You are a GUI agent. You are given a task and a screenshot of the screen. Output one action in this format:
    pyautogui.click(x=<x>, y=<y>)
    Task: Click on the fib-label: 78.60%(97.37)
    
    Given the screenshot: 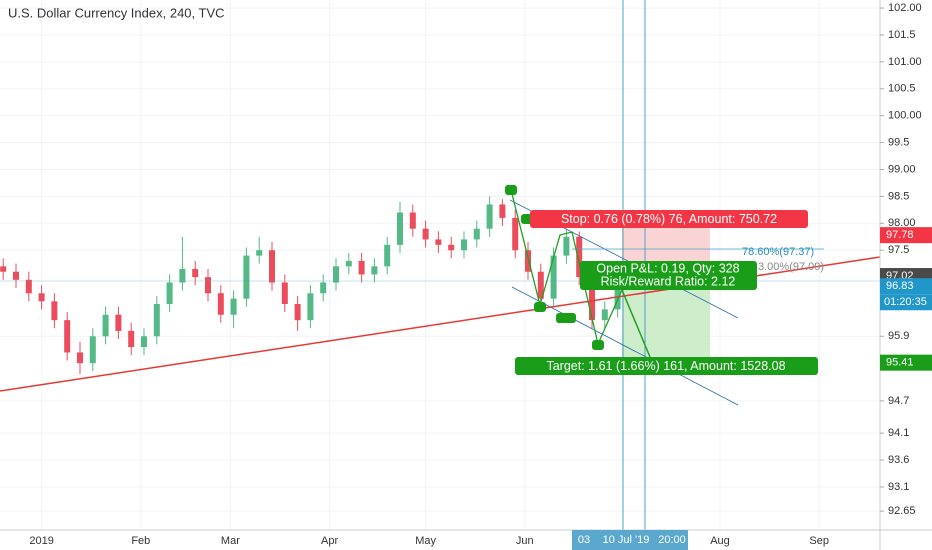 What is the action you would take?
    pyautogui.click(x=778, y=252)
    